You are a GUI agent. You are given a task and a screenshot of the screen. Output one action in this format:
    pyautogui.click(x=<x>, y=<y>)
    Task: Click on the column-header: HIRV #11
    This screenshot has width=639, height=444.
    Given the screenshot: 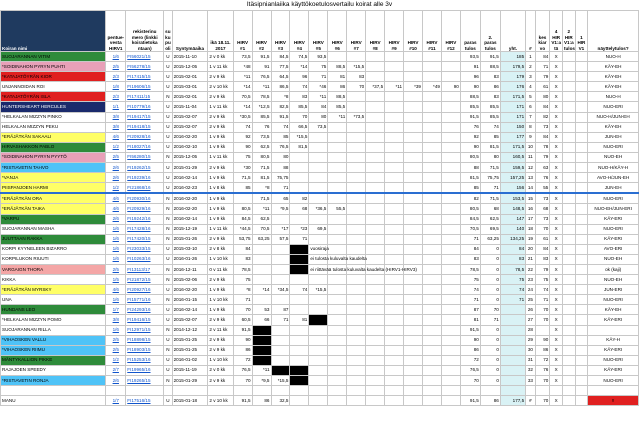 What is the action you would take?
    pyautogui.click(x=432, y=31)
    